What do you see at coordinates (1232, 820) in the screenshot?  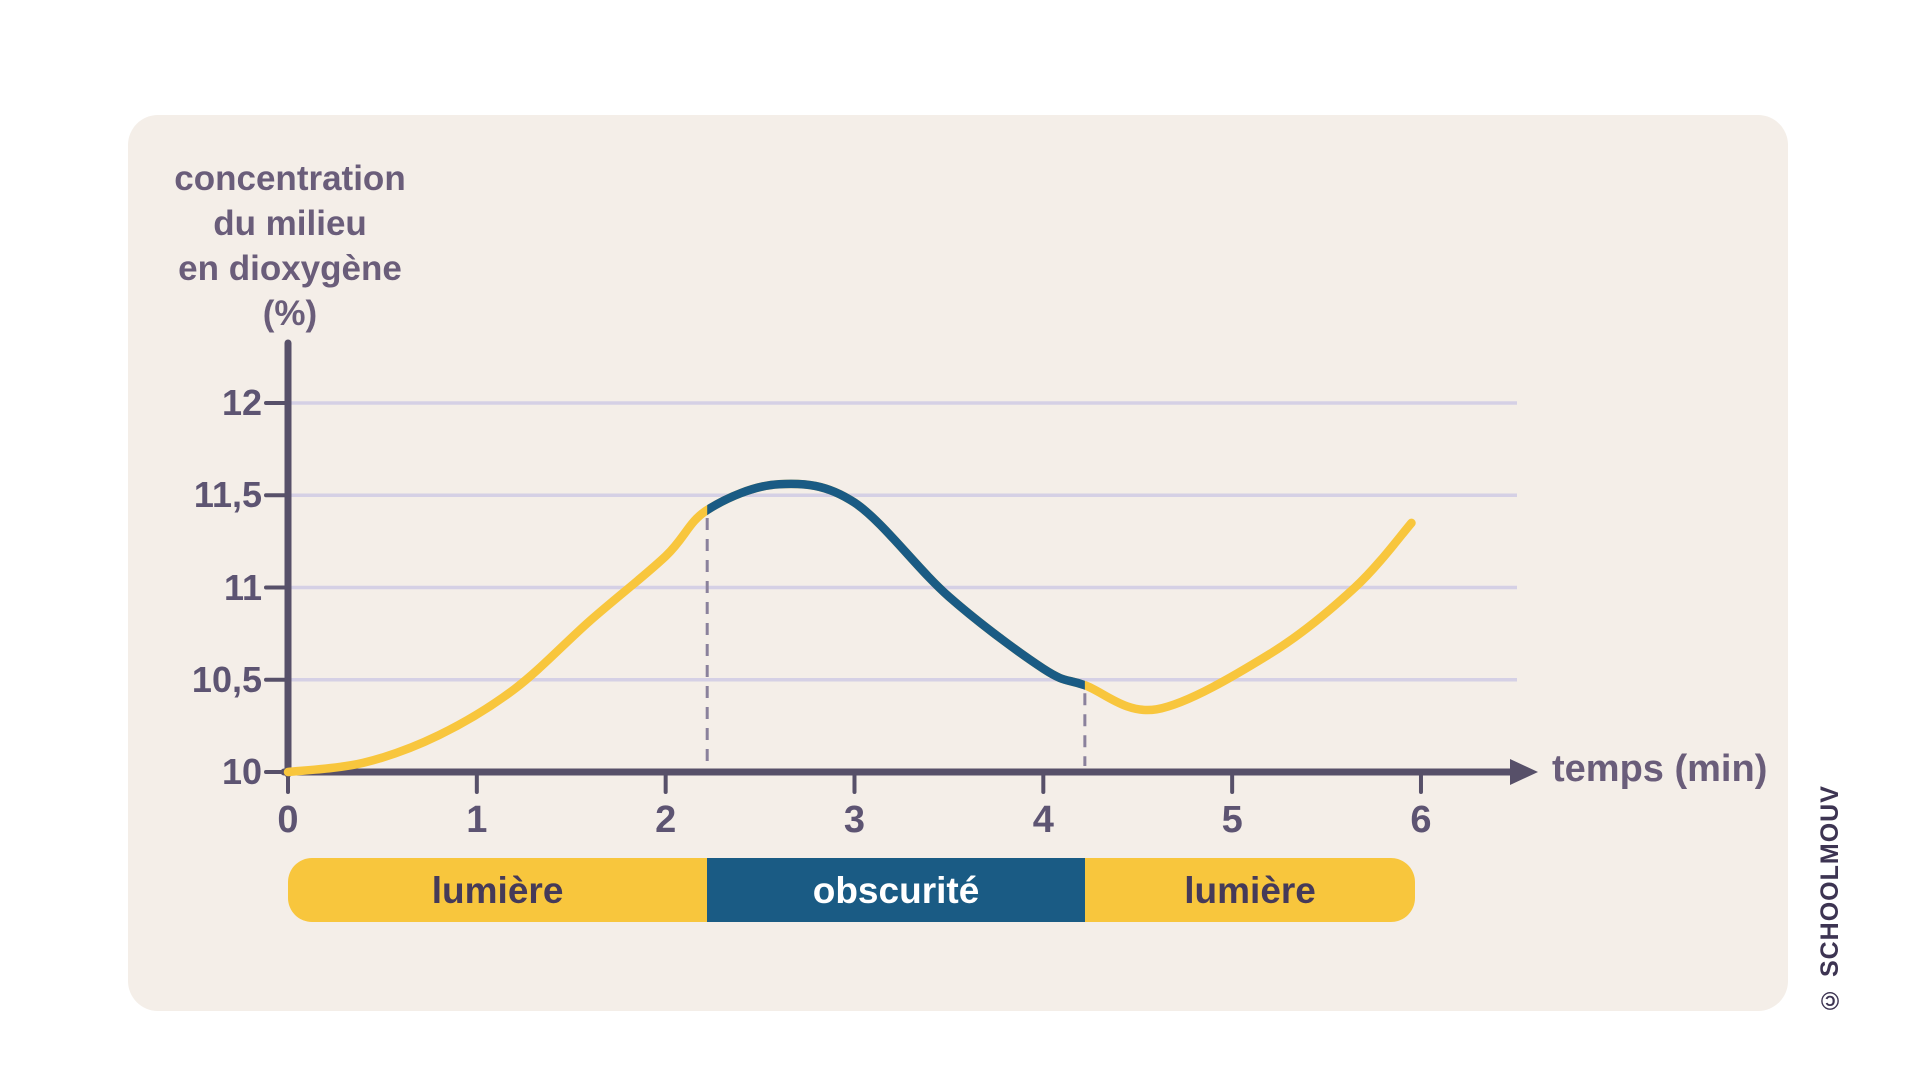 I see `x-tick-label: 5` at bounding box center [1232, 820].